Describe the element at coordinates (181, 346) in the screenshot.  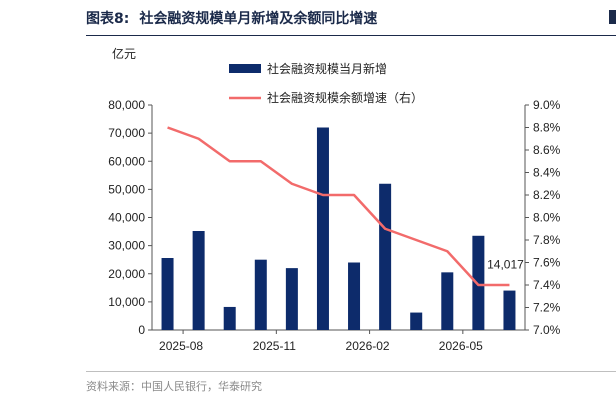
I see `x-tick-label: 2025-08` at that location.